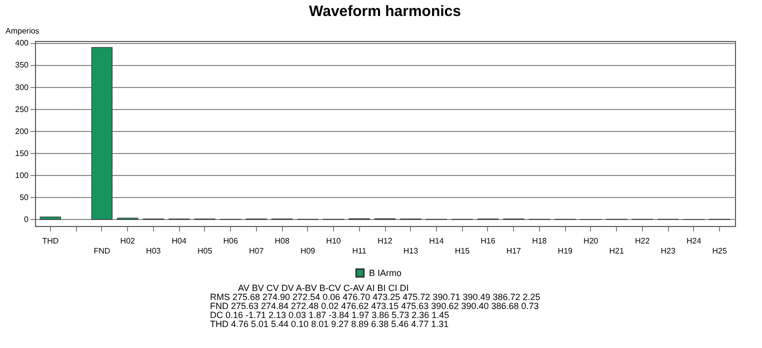  I want to click on x-tick-label: H09, so click(308, 251).